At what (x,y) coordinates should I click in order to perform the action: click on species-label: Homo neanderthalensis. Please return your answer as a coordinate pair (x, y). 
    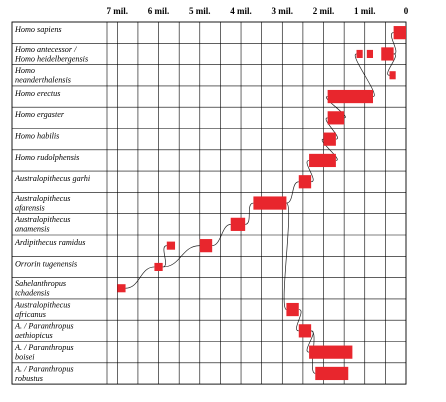
    Looking at the image, I should click on (42, 75).